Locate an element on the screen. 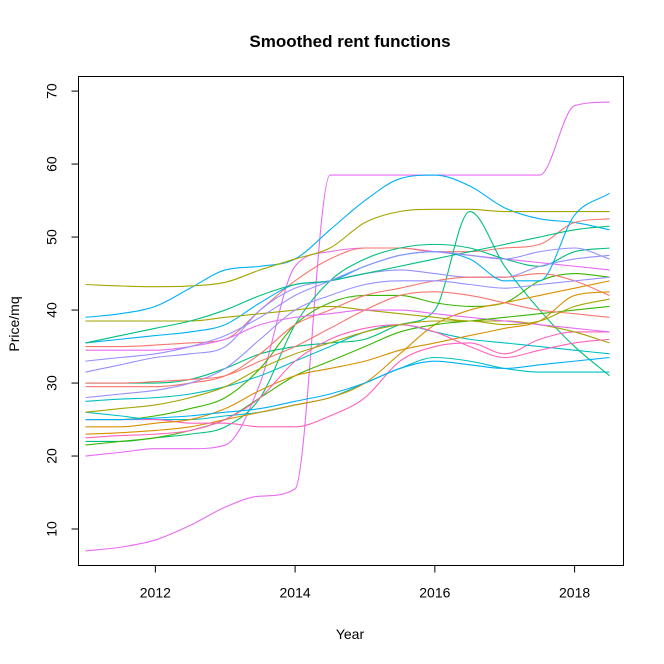 This screenshot has height=664, width=664. x-tick-label: 2012 is located at coordinates (155, 593).